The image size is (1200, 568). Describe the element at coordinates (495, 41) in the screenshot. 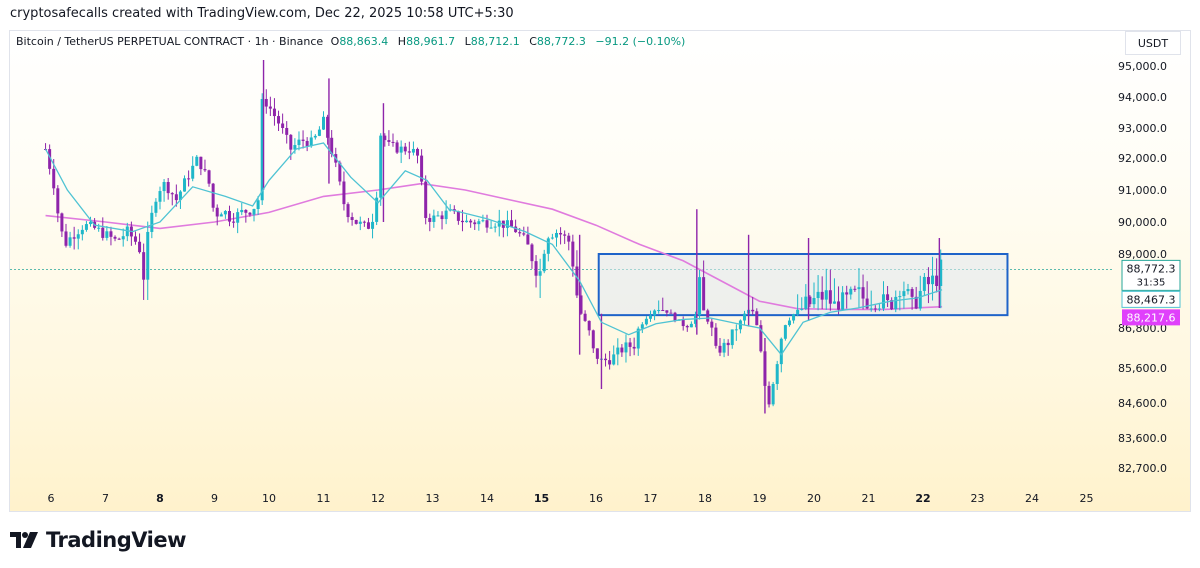

I see `low-value: 88,712.1` at that location.